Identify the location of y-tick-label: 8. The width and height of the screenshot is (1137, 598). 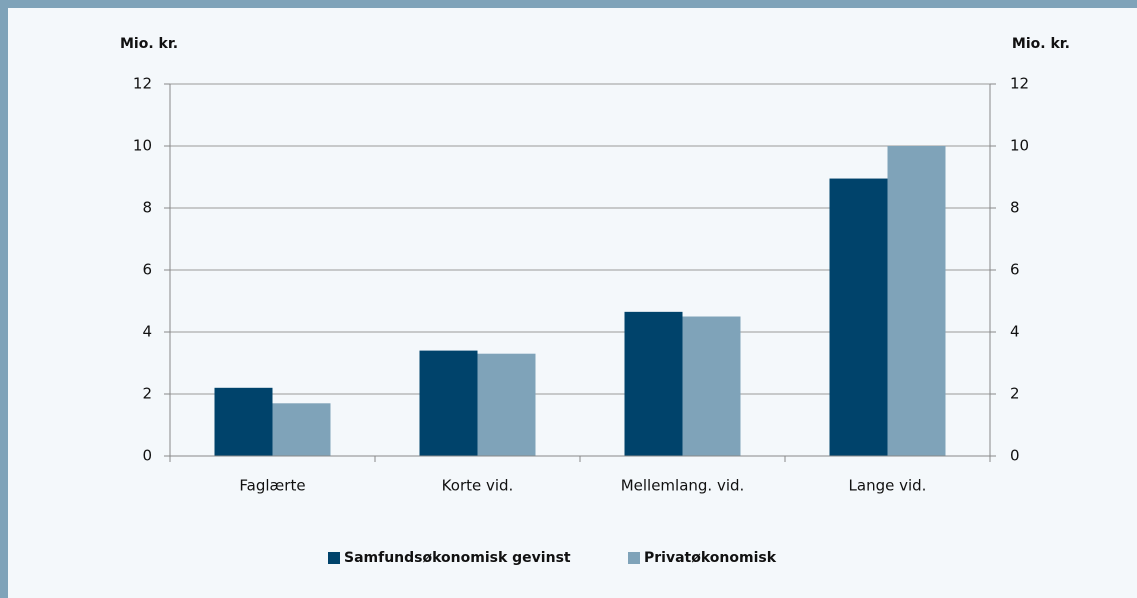
(147, 208).